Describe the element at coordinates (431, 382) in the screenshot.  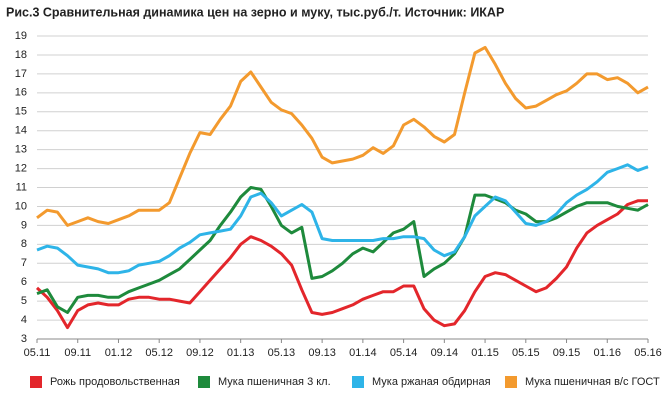
I see `legend-label: Мука ржаная обдирная` at that location.